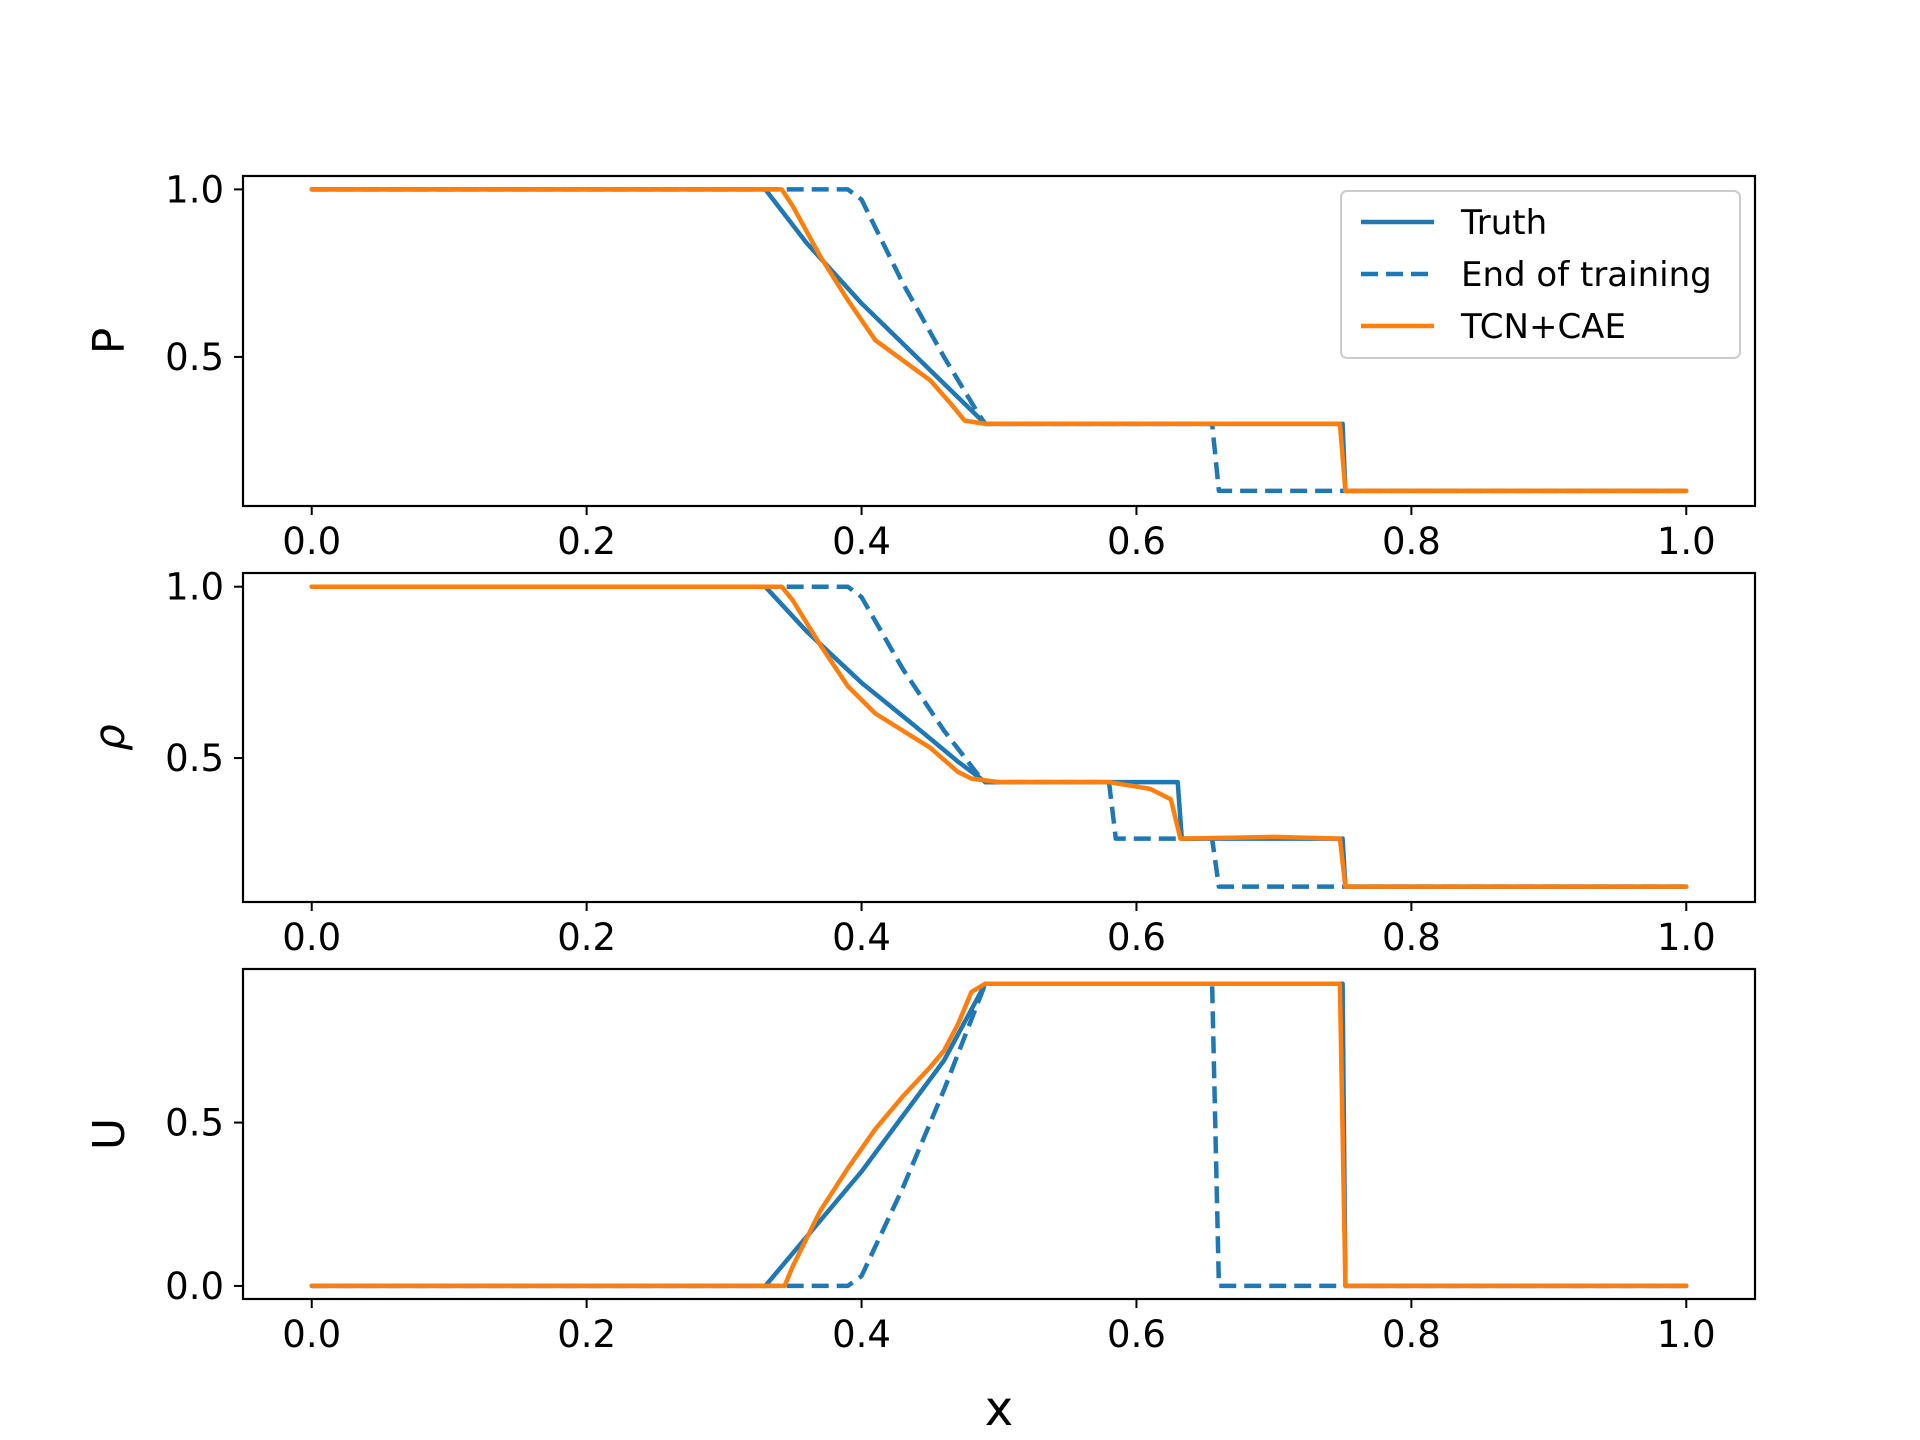 The width and height of the screenshot is (1920, 1440). Describe the element at coordinates (1411, 937) in the screenshot. I see `density-x-tick-label: 0.8` at that location.